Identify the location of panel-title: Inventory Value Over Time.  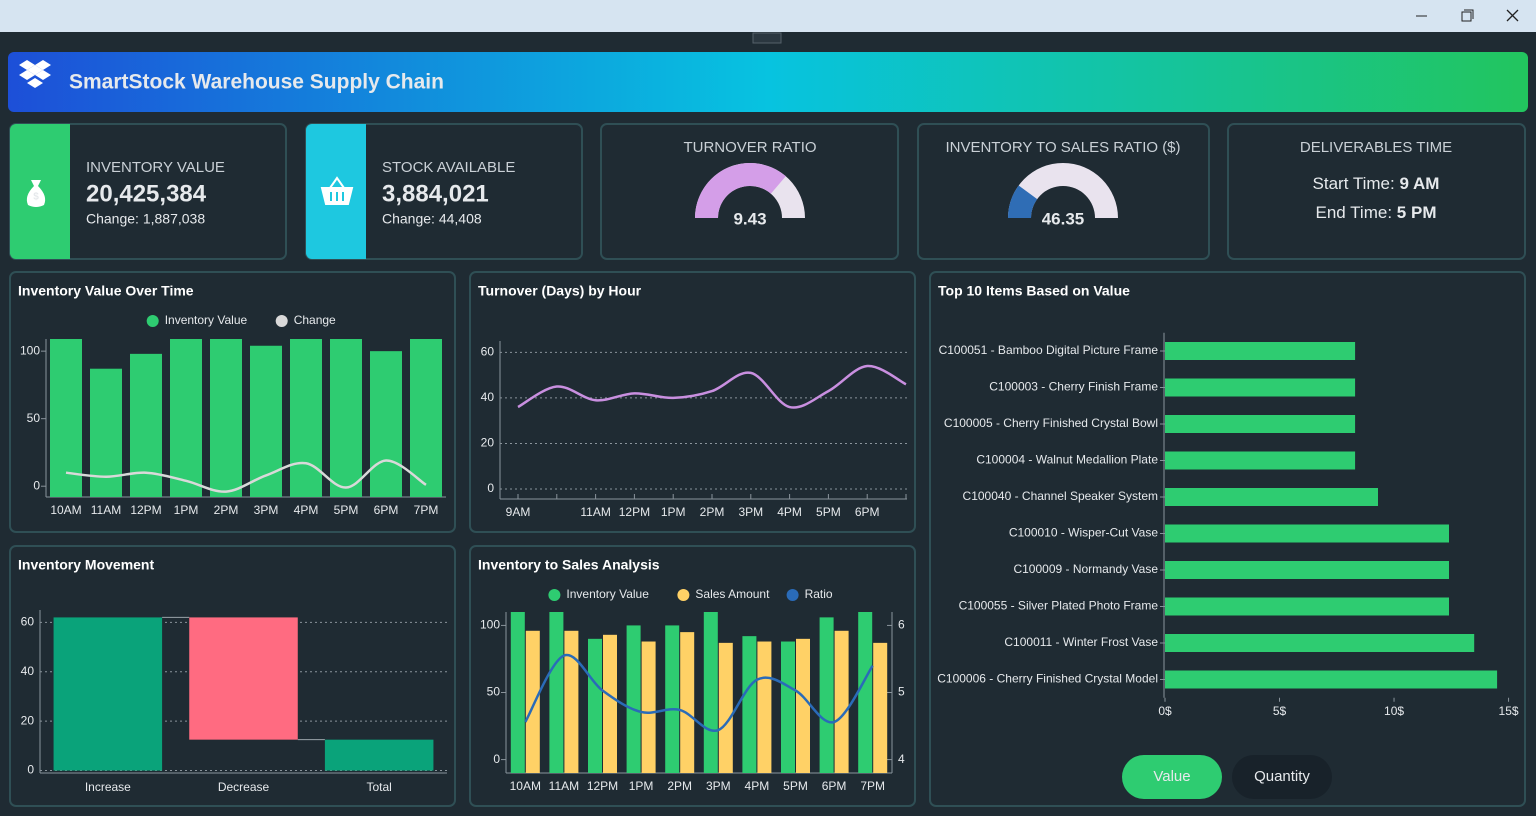
(106, 291).